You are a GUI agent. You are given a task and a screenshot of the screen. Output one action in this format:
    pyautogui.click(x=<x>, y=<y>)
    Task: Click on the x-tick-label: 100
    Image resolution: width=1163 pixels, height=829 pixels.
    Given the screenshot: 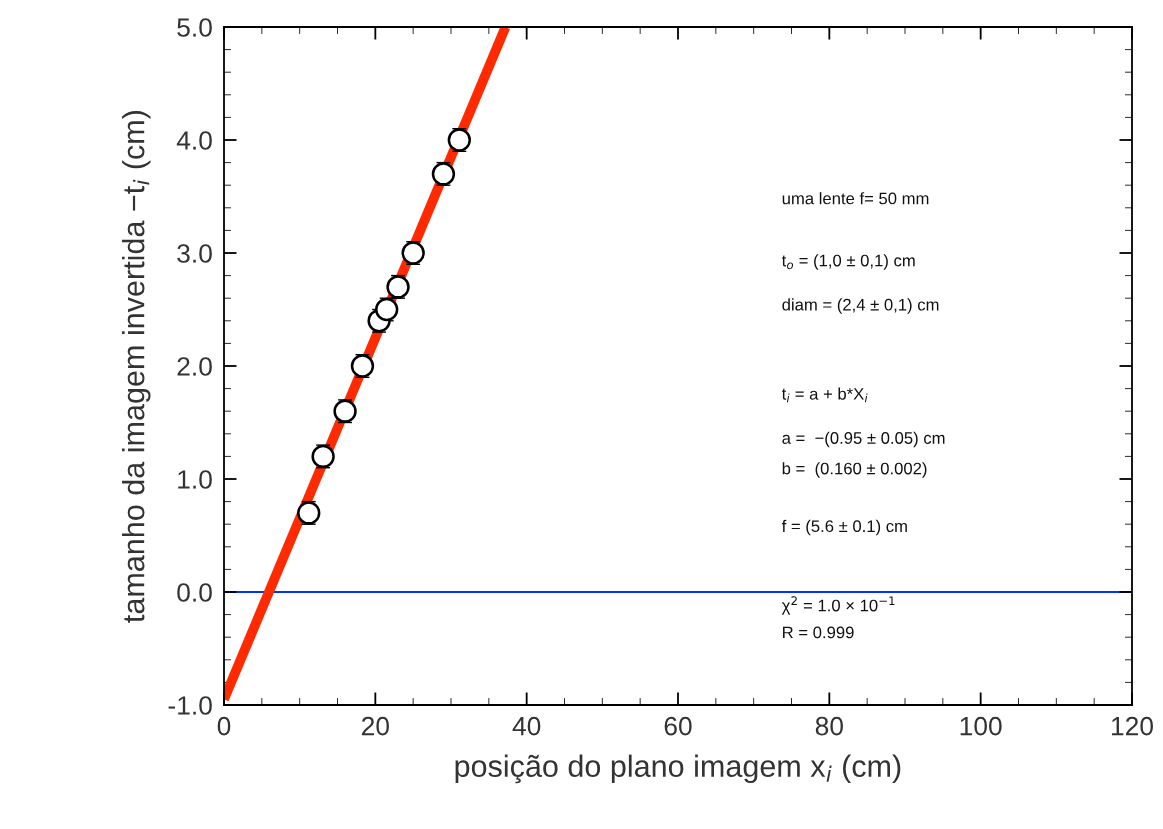 What is the action you would take?
    pyautogui.click(x=981, y=726)
    